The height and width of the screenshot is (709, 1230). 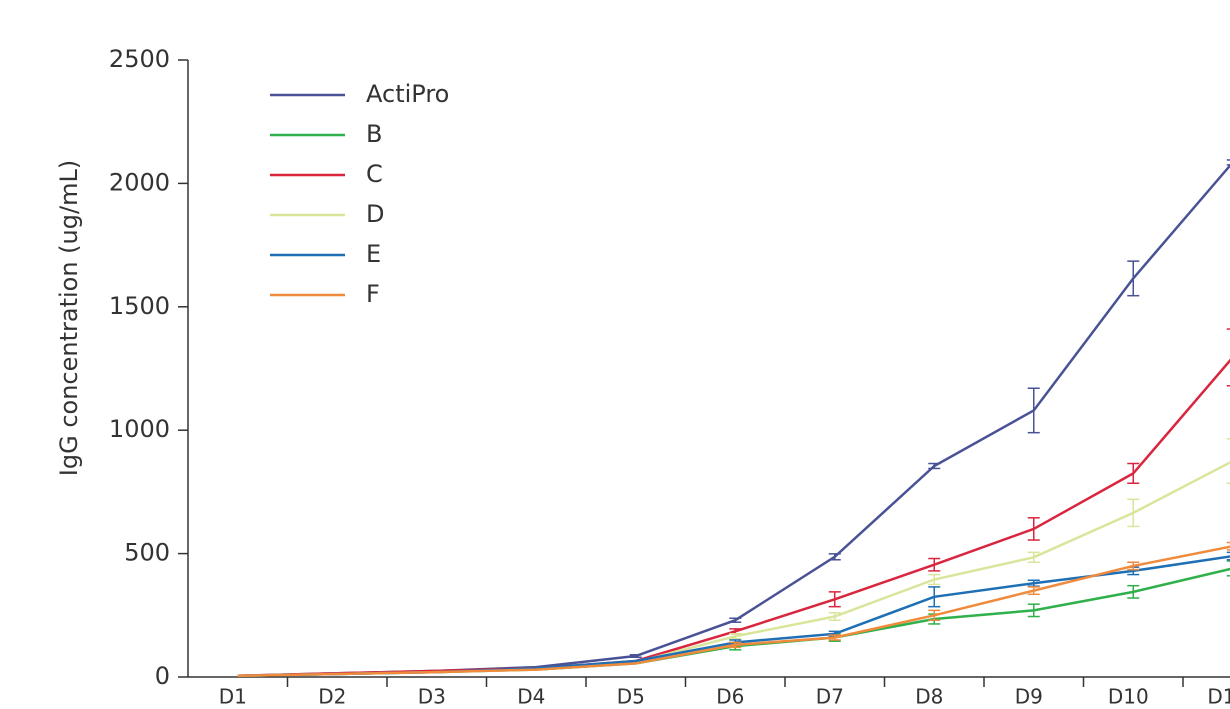 What do you see at coordinates (139, 182) in the screenshot?
I see `y-tick-label: 2000` at bounding box center [139, 182].